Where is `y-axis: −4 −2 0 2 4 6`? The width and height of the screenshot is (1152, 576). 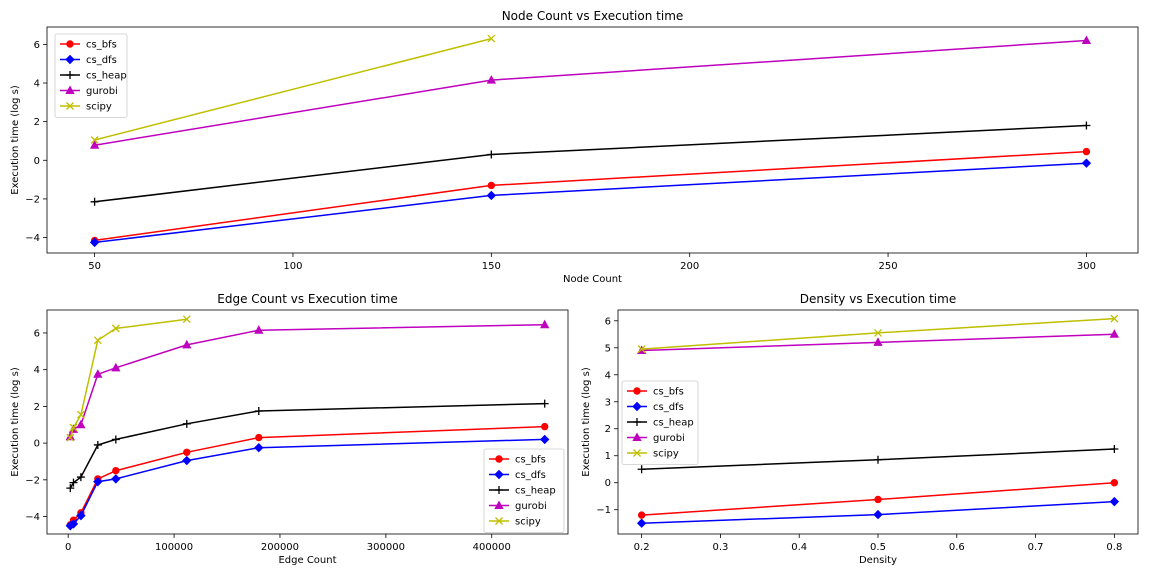 y-axis: −4 −2 0 2 4 6 is located at coordinates (36, 142).